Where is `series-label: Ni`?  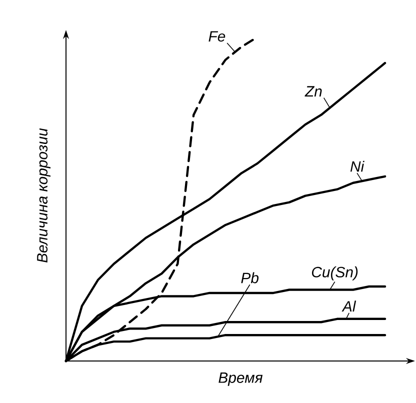
series-label: Ni is located at coordinates (357, 166).